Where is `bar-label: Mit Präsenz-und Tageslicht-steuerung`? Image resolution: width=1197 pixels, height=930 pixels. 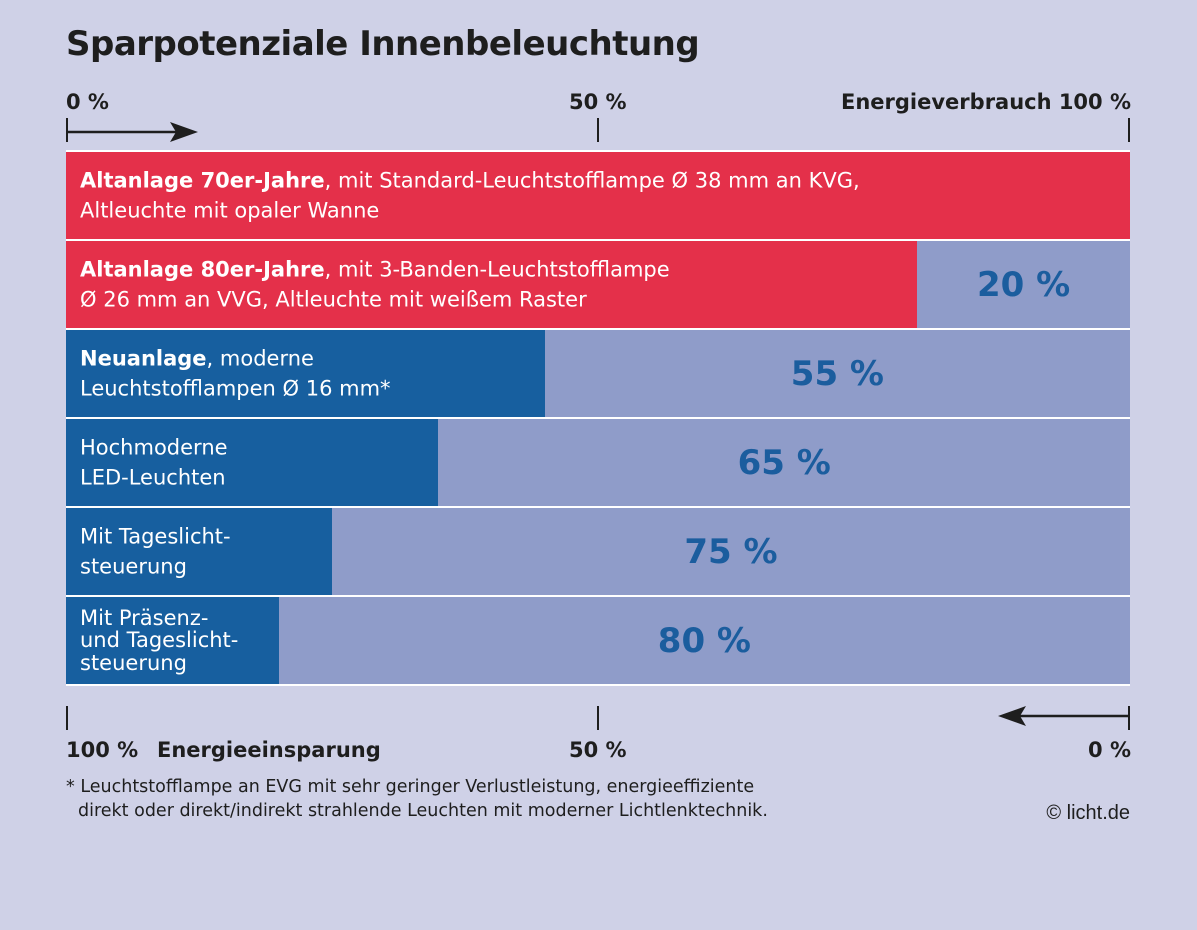 bar-label: Mit Präsenz-und Tageslicht-steuerung is located at coordinates (580, 640).